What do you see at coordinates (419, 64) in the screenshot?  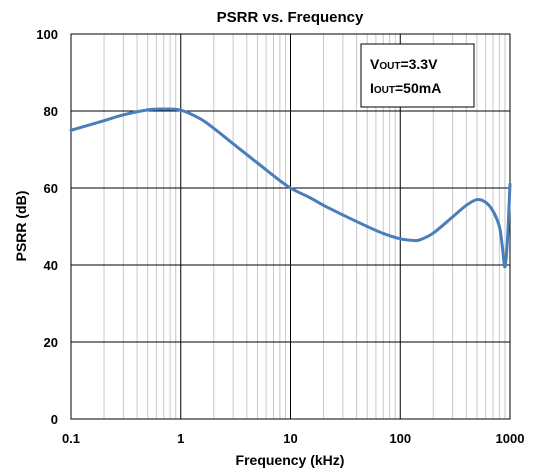 I see `annotation-vout-value: =3.3V` at bounding box center [419, 64].